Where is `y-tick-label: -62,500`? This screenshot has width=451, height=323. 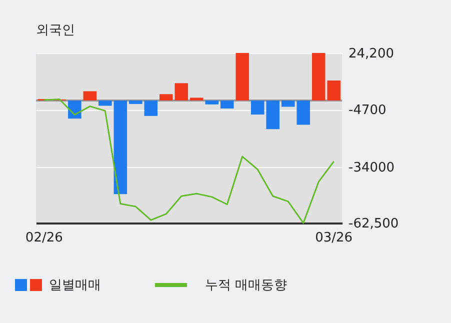
y-tick-label: -62,500 is located at coordinates (373, 224).